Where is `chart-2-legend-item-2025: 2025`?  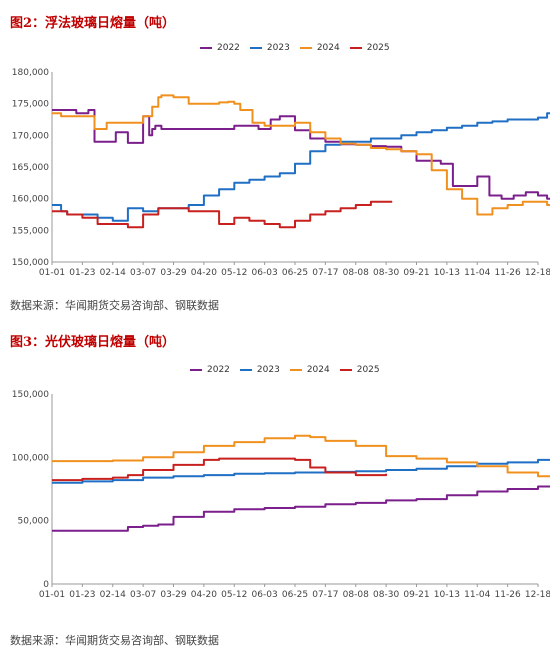 chart-2-legend-item-2025: 2025 is located at coordinates (359, 370).